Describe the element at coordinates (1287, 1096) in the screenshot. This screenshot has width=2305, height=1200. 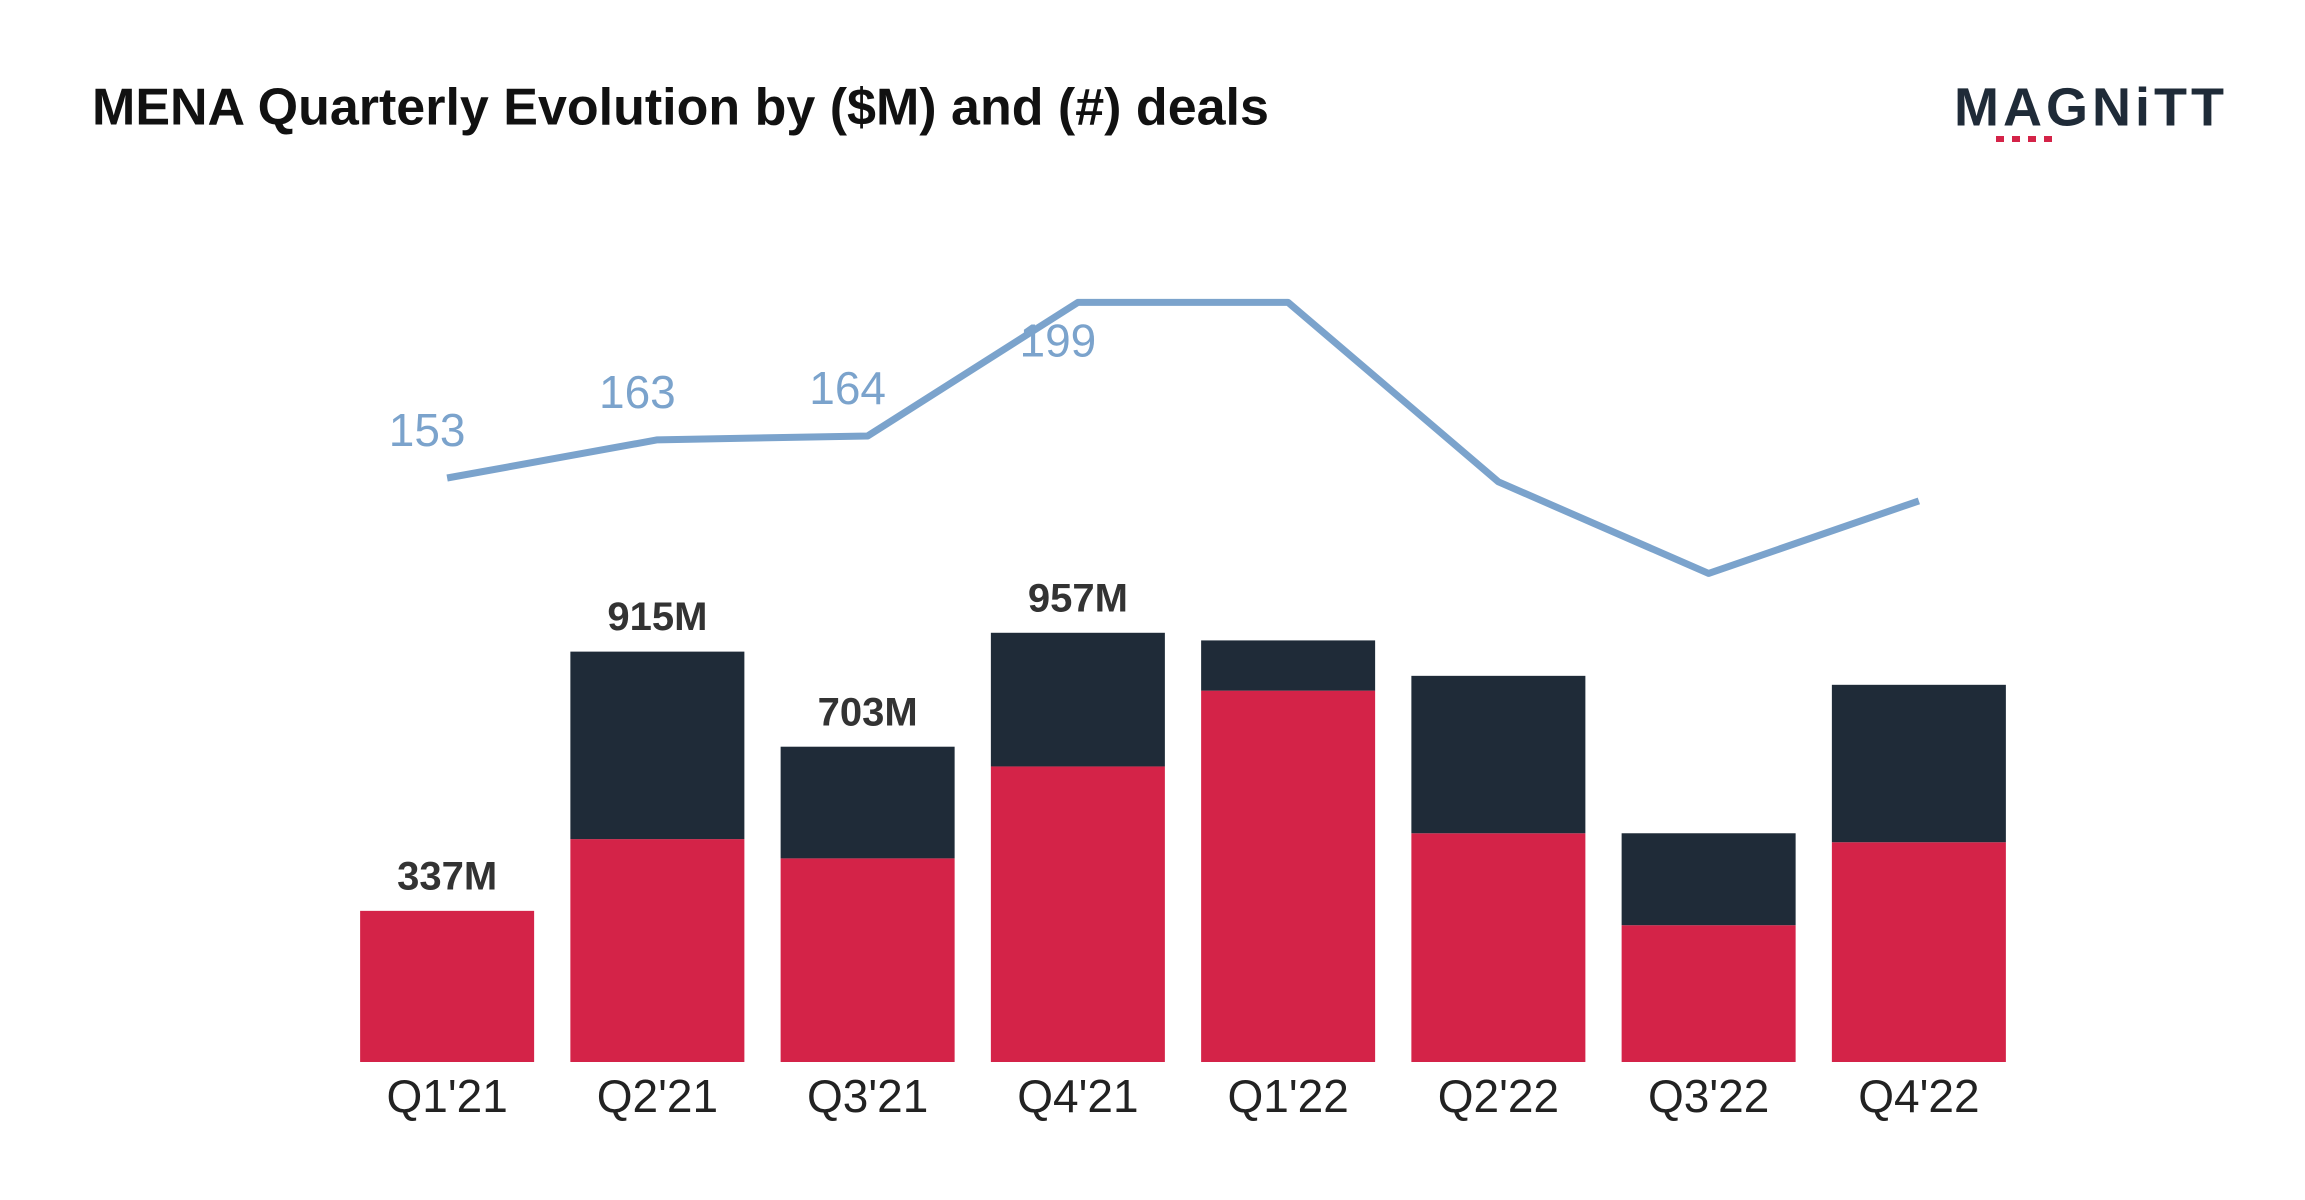
I see `x-tick-label: Q1'22` at that location.